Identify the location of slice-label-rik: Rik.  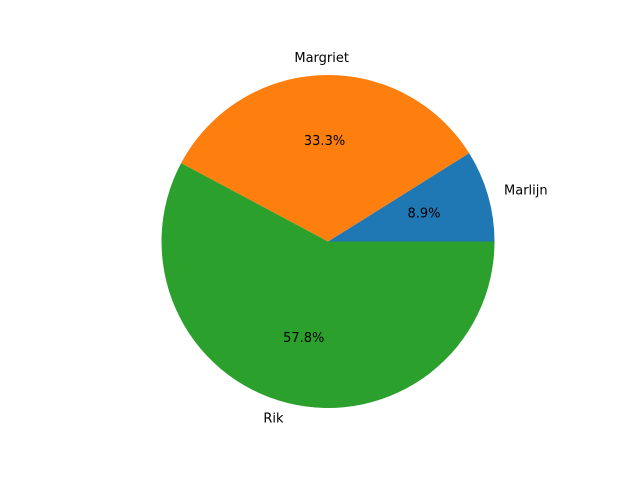
(273, 419).